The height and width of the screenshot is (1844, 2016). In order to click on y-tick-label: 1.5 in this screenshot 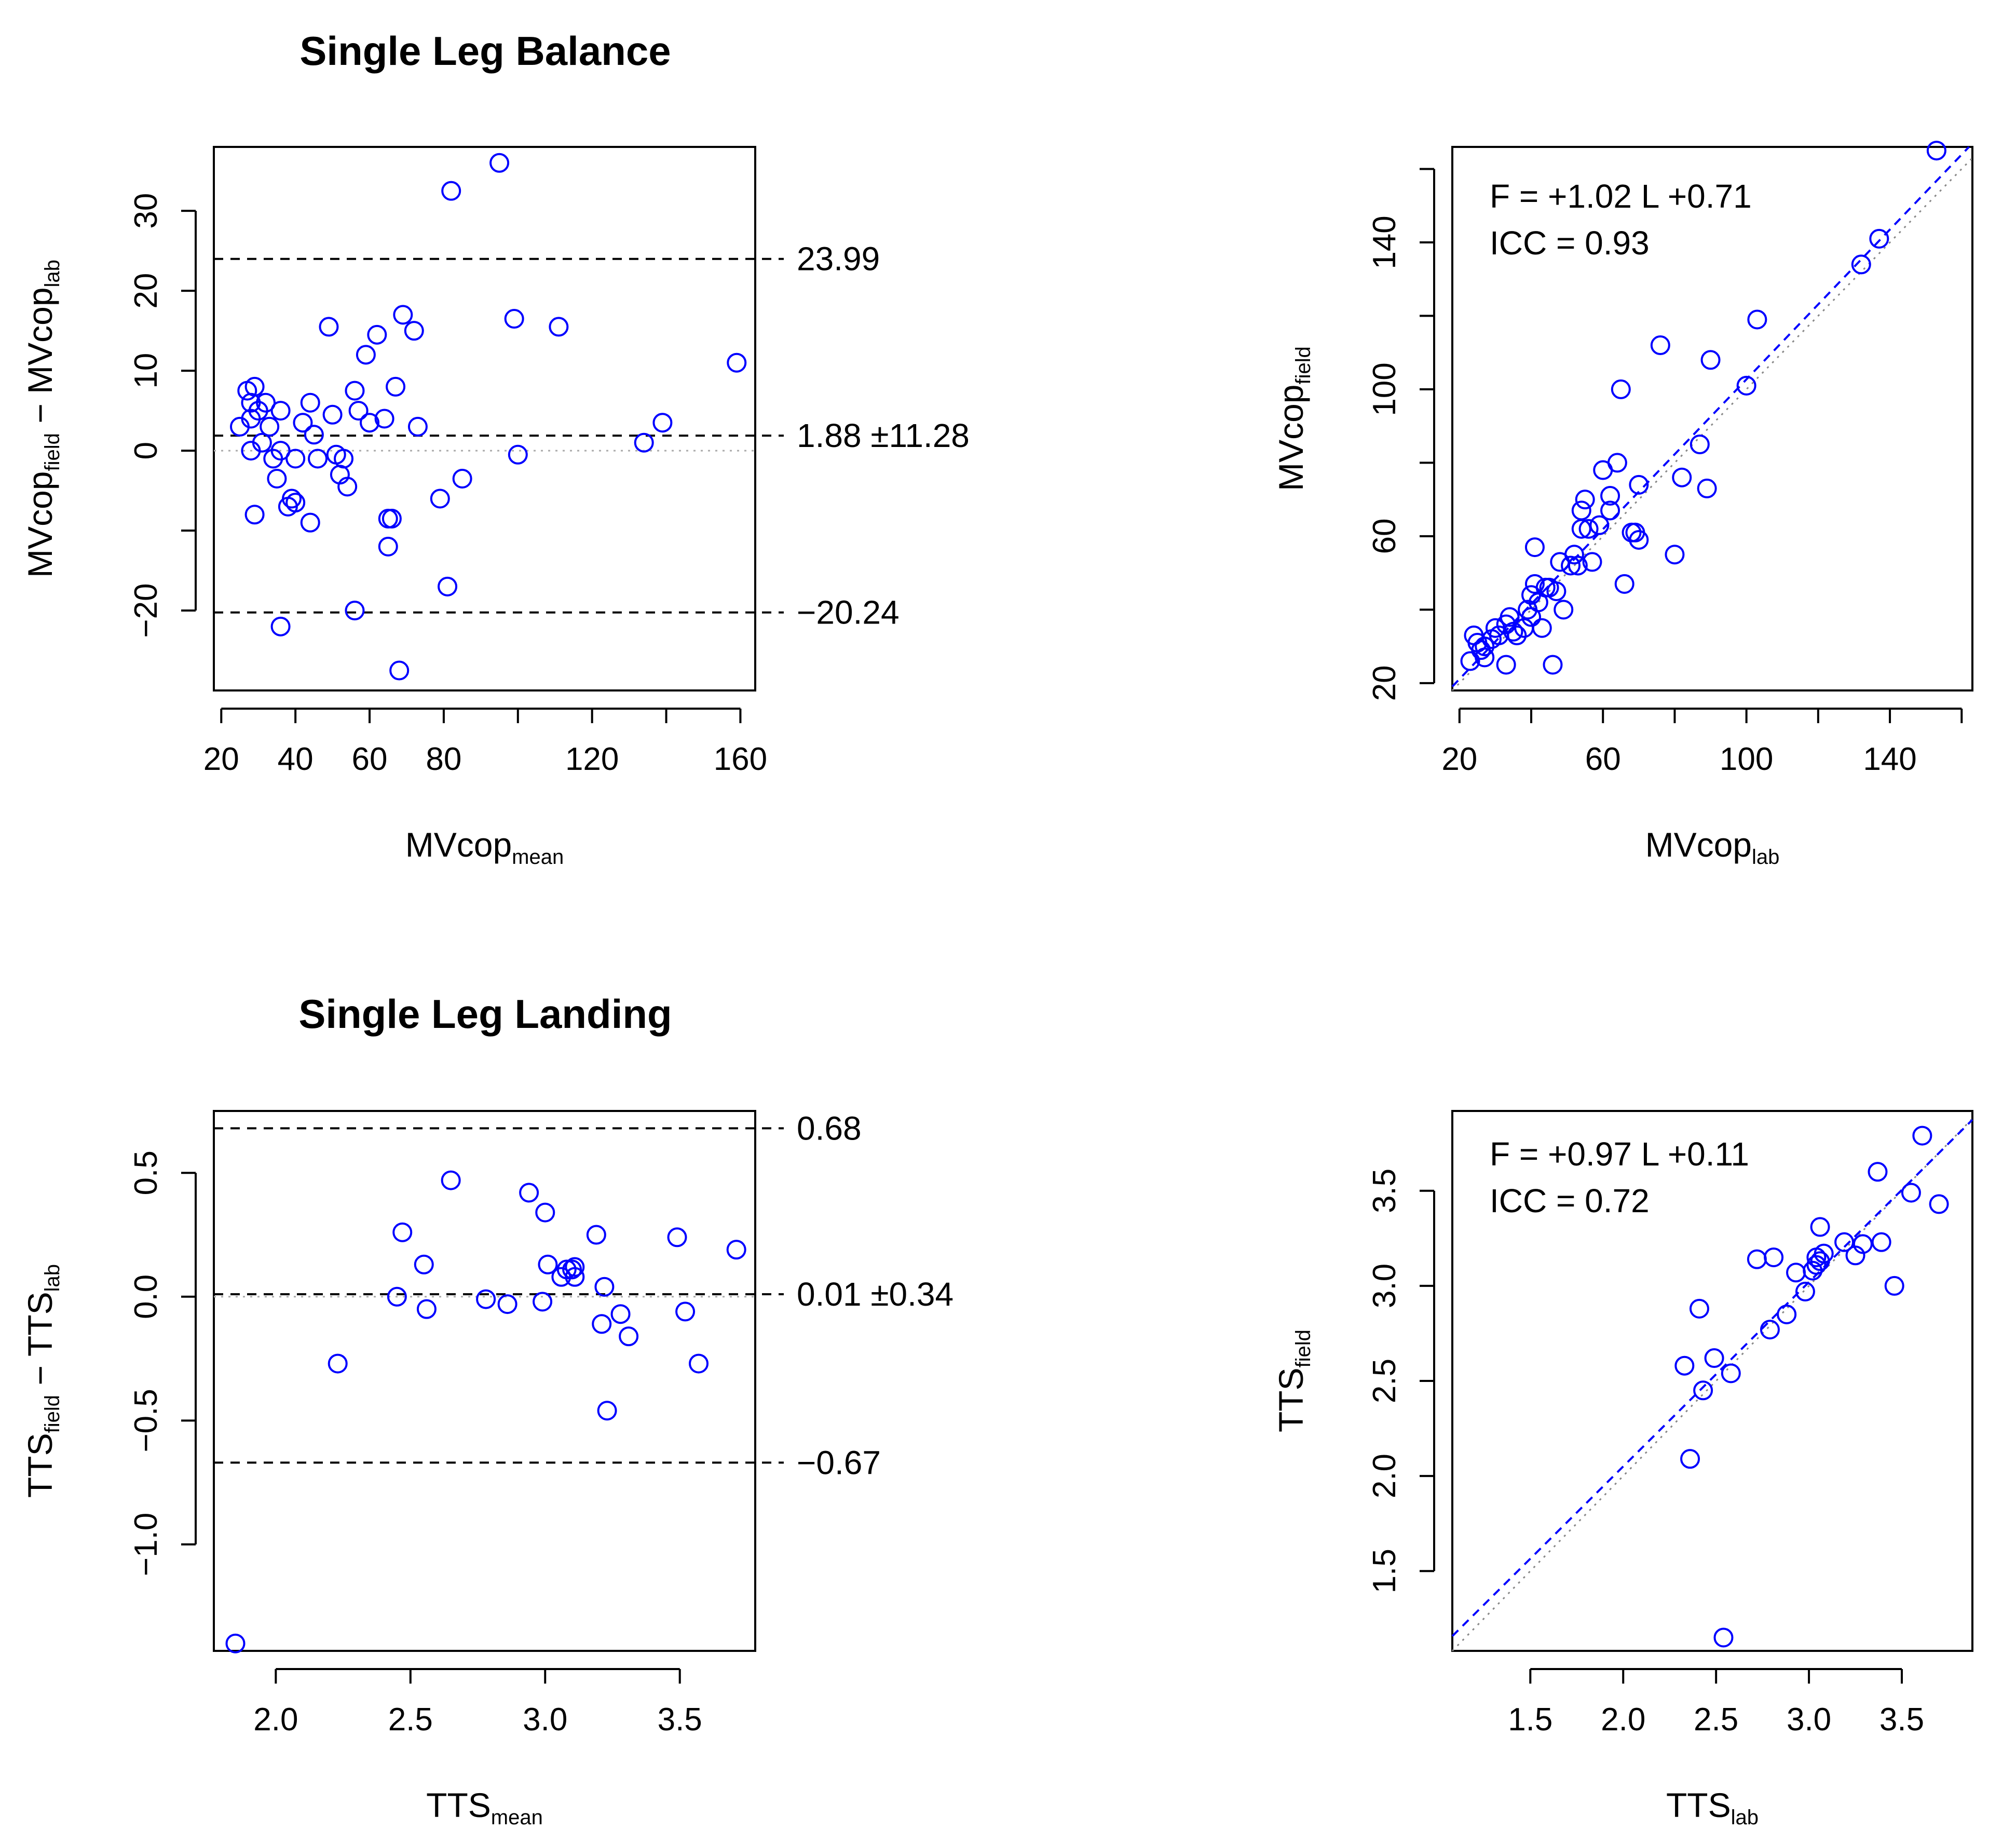, I will do `click(1385, 1571)`.